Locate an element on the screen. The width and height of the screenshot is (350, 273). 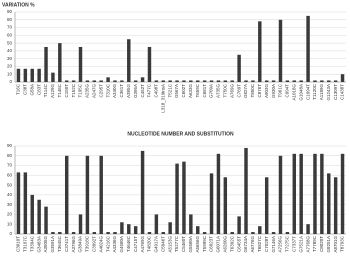
x-tick-label: C994T is located at coordinates (287, 91).